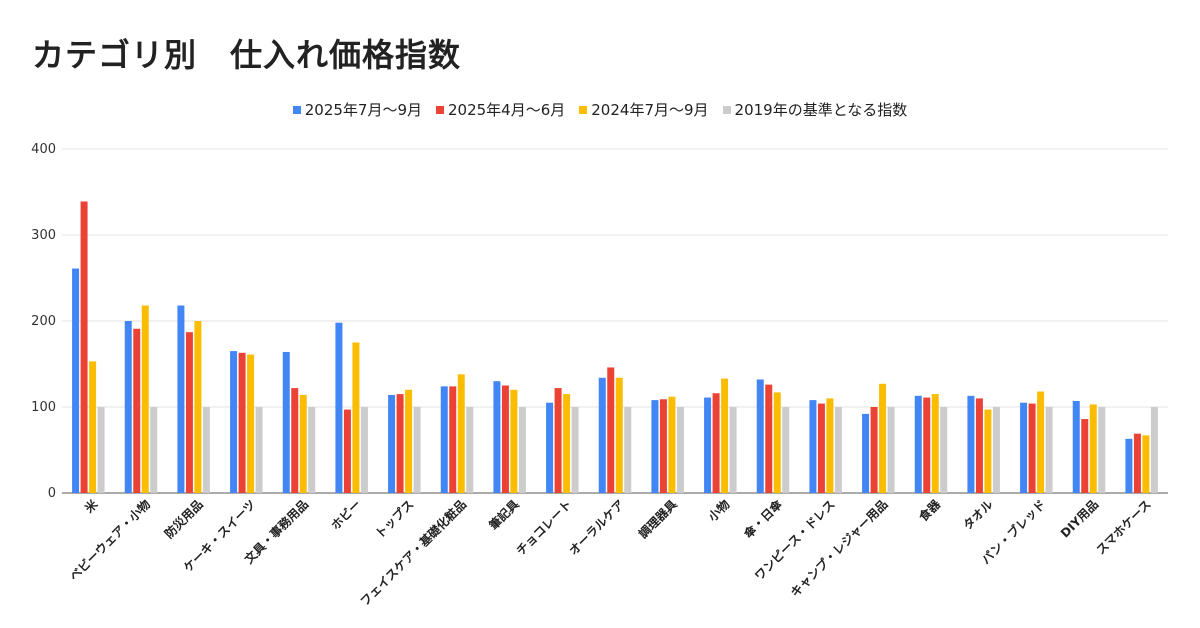 Image resolution: width=1200 pixels, height=628 pixels. Describe the element at coordinates (394, 519) in the screenshot. I see `x-tick-label: トップス` at that location.